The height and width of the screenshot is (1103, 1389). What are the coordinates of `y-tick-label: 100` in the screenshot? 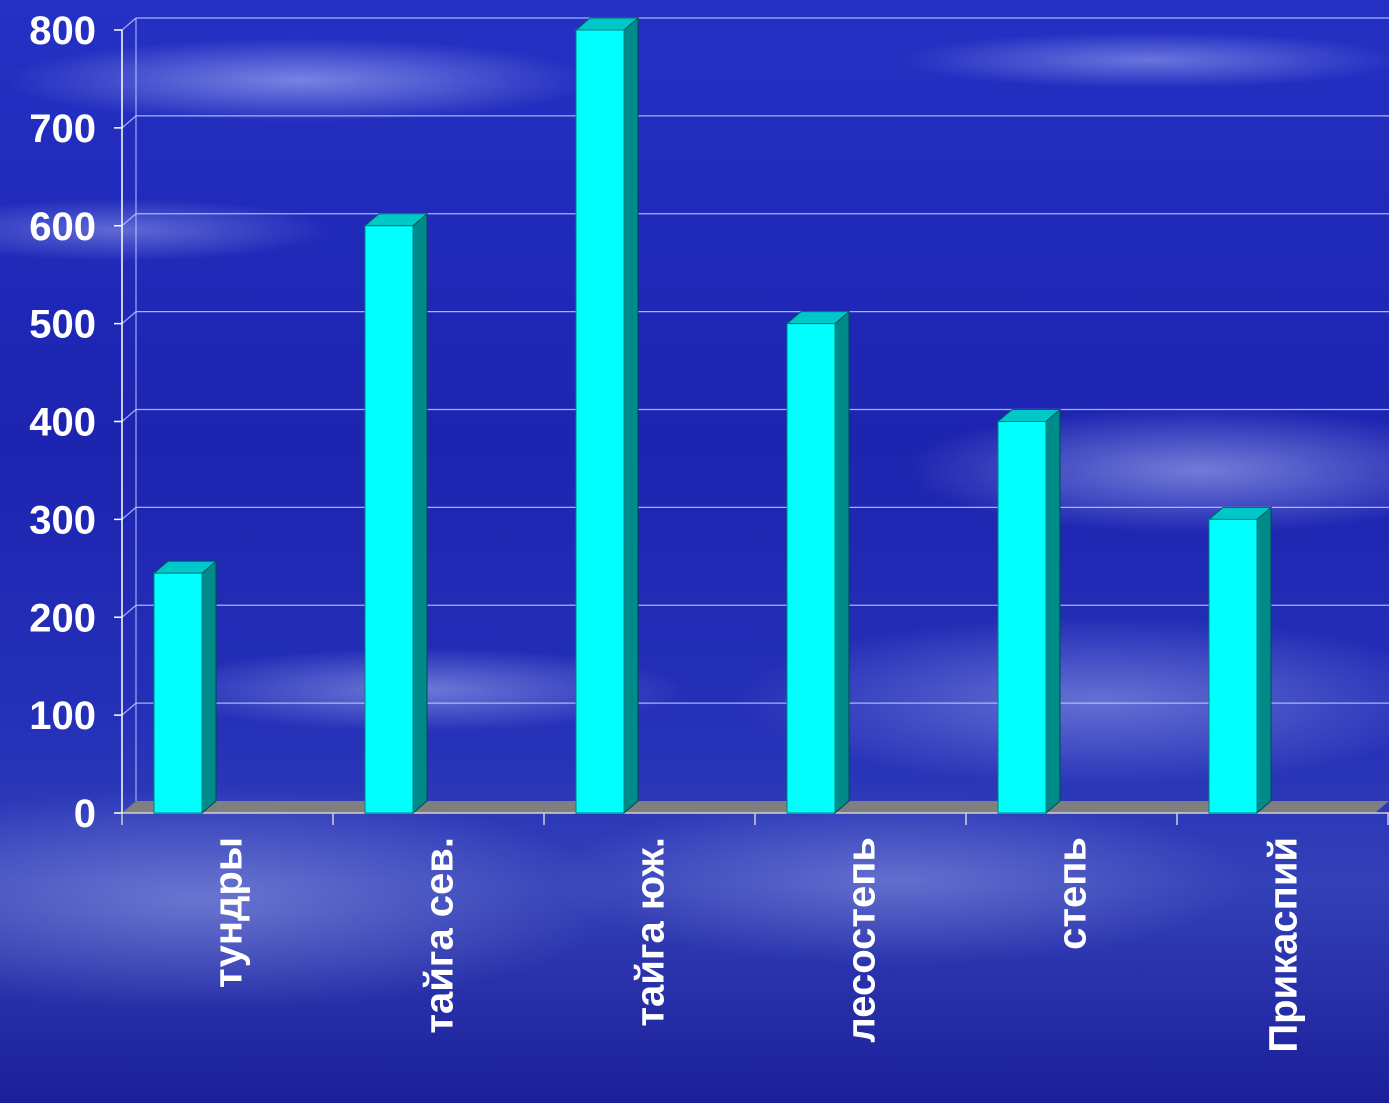 It's located at (62, 716).